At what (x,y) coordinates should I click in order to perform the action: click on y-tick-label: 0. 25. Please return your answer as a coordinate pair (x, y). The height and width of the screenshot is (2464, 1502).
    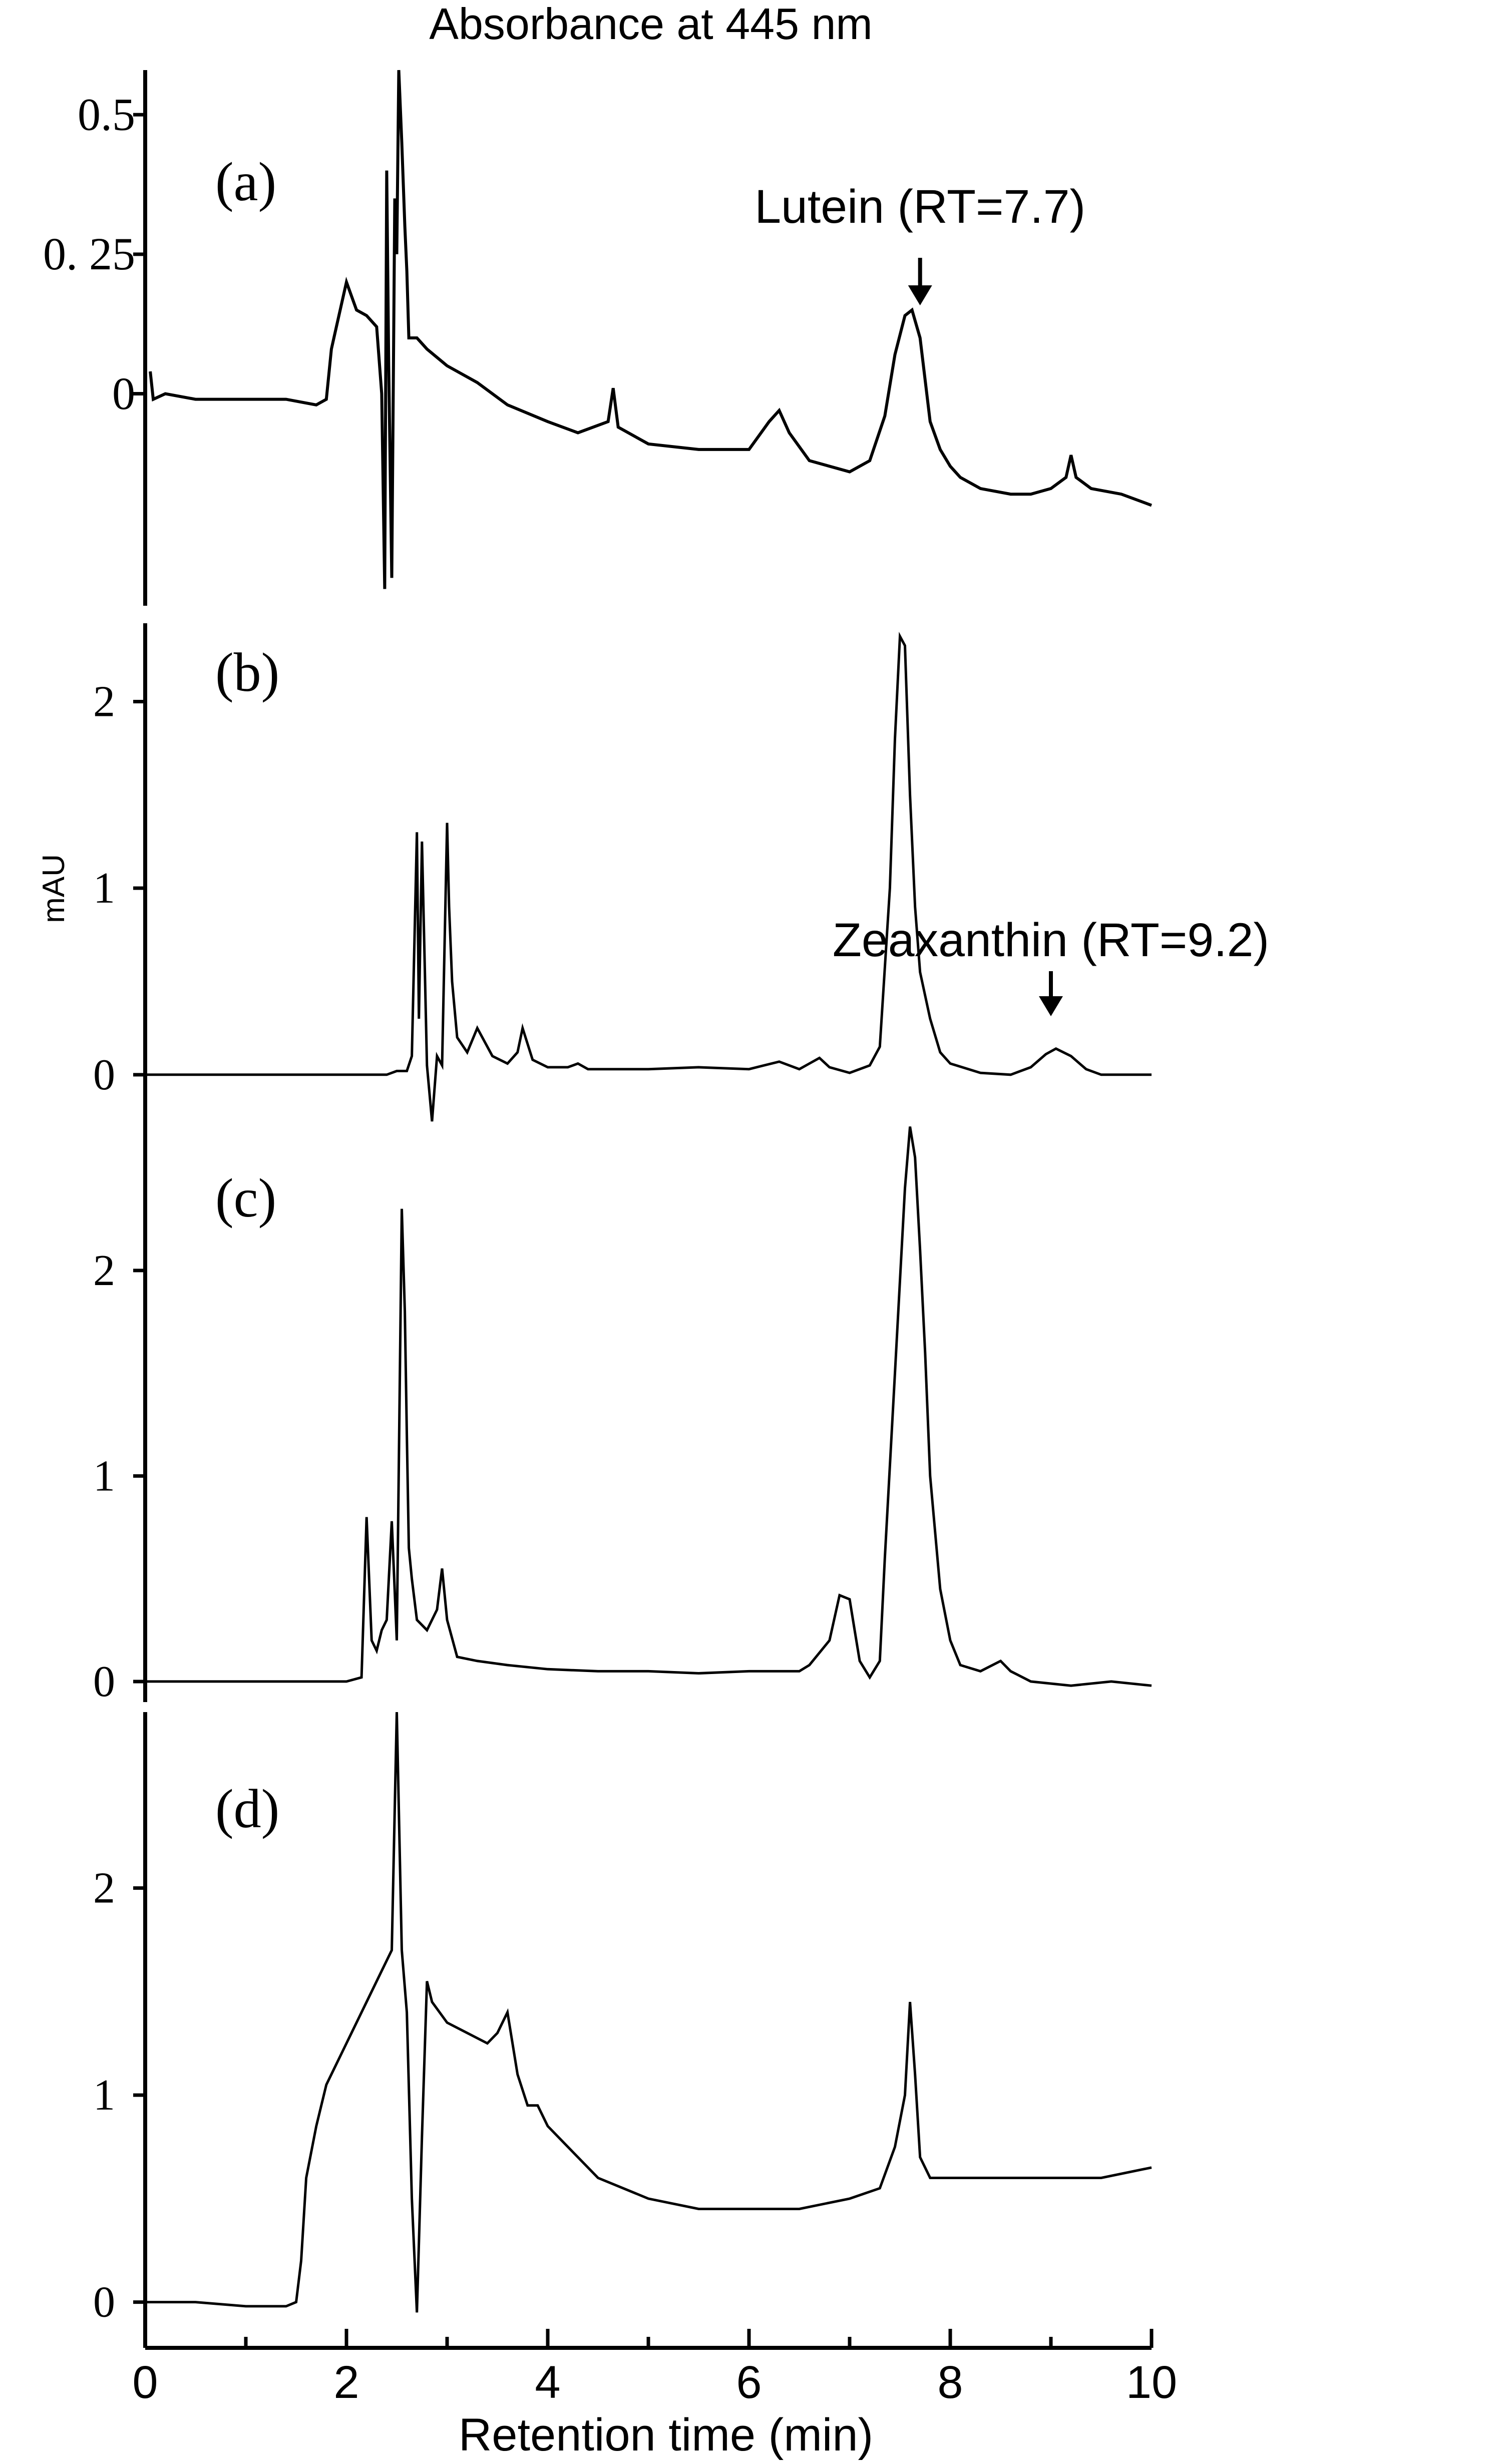
    Looking at the image, I should click on (89, 254).